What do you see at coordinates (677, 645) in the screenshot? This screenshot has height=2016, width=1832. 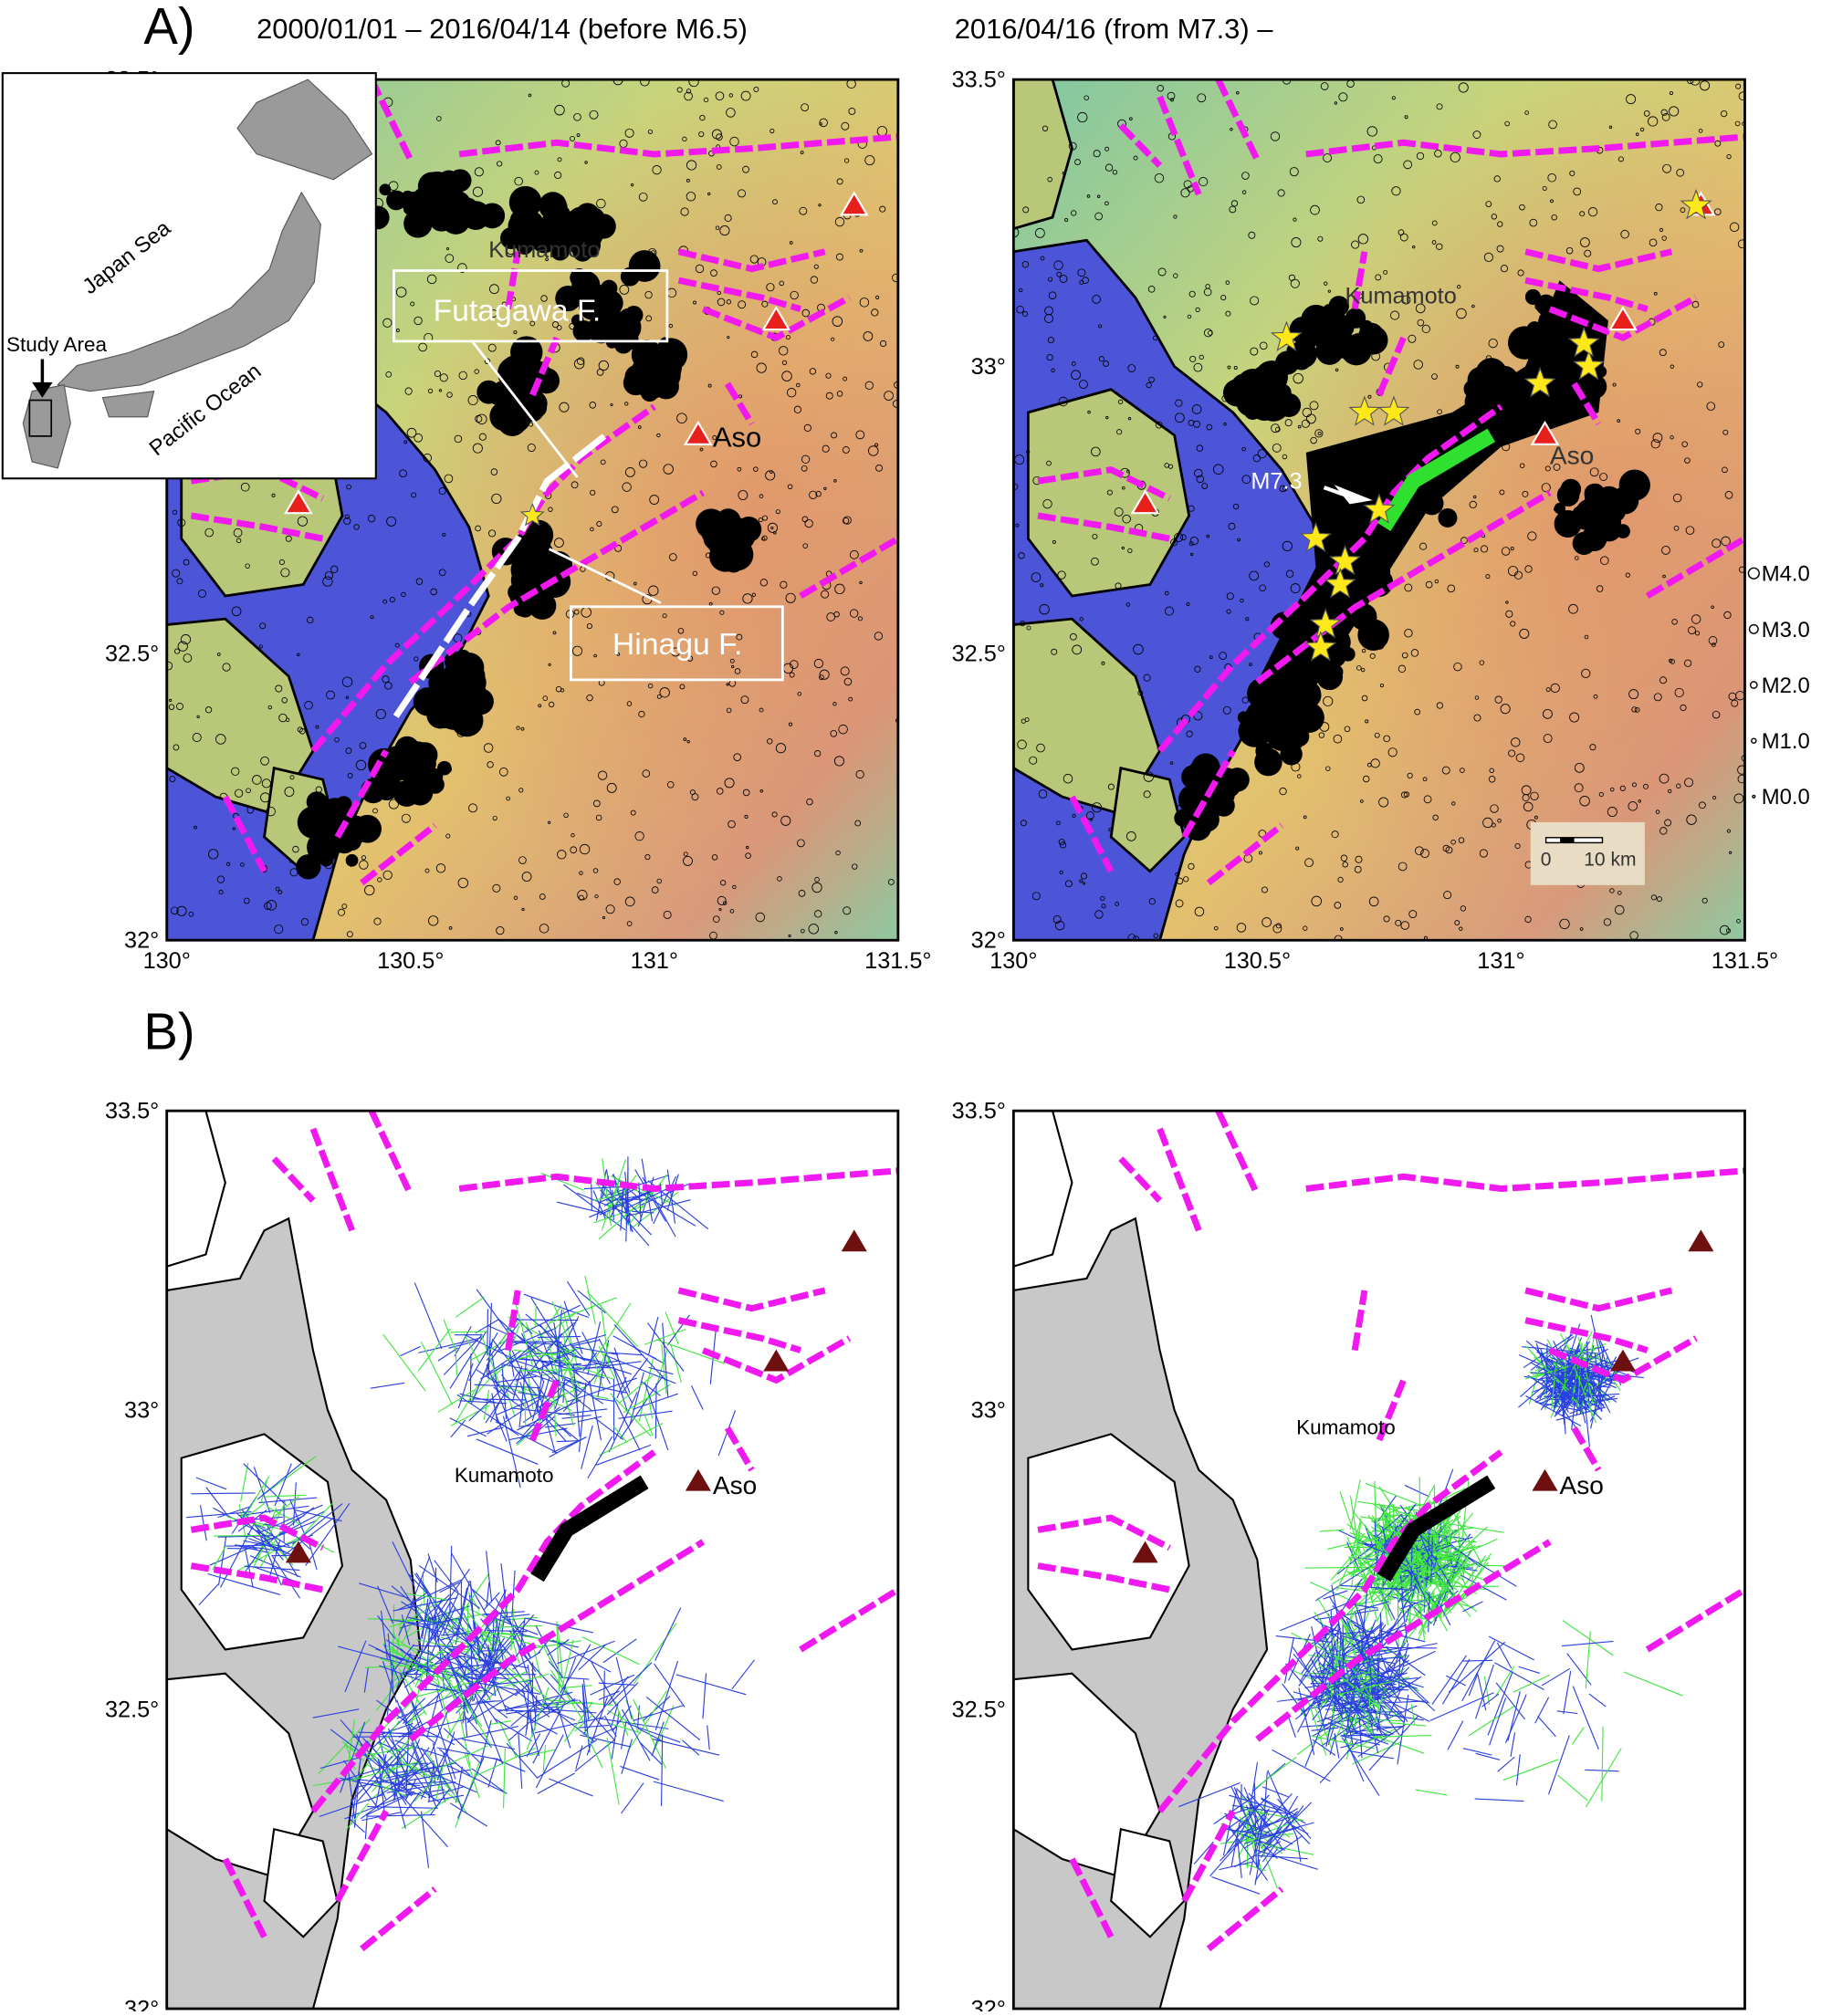 I see `map-label: Hinagu F.` at bounding box center [677, 645].